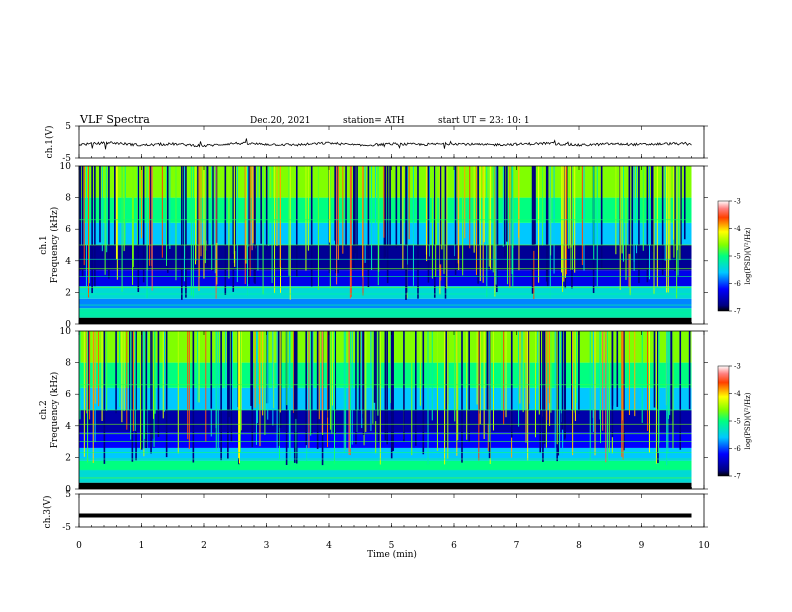 The image size is (792, 612). Describe the element at coordinates (47, 512) in the screenshot. I see `ch3-waveform-ylabel: ch.3(V)` at that location.